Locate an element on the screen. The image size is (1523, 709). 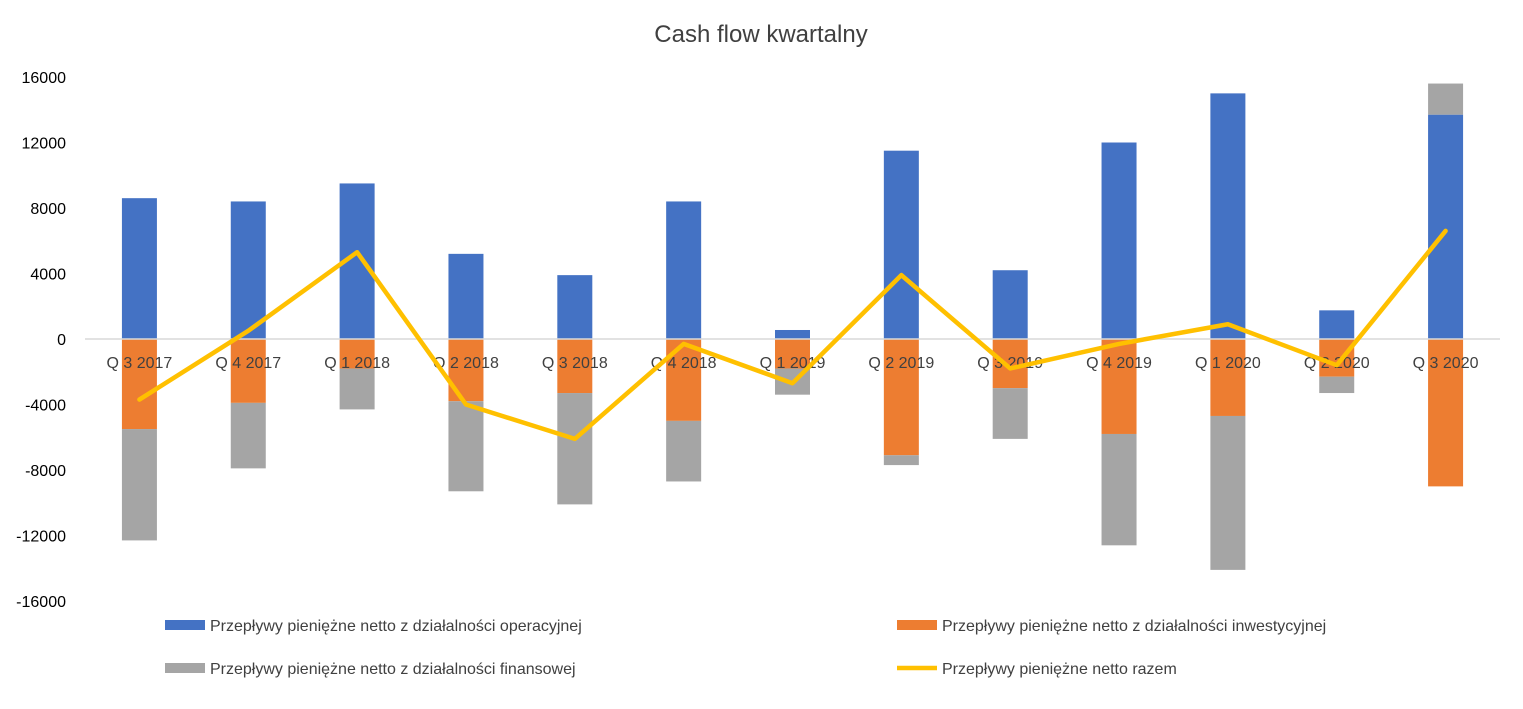
x-tick-label: Q 3 2020 is located at coordinates (1446, 363).